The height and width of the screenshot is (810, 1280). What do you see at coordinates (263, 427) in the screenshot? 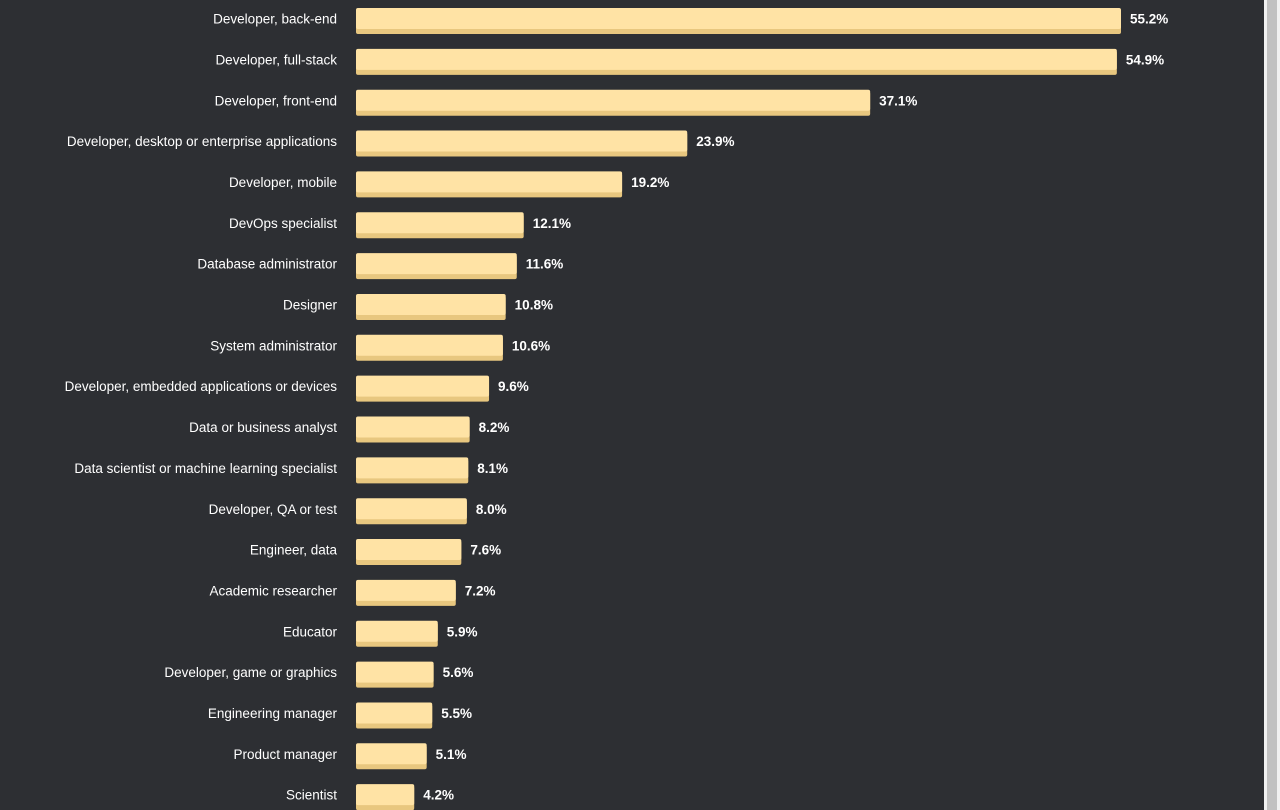
I see `category-label: Data or business analyst` at bounding box center [263, 427].